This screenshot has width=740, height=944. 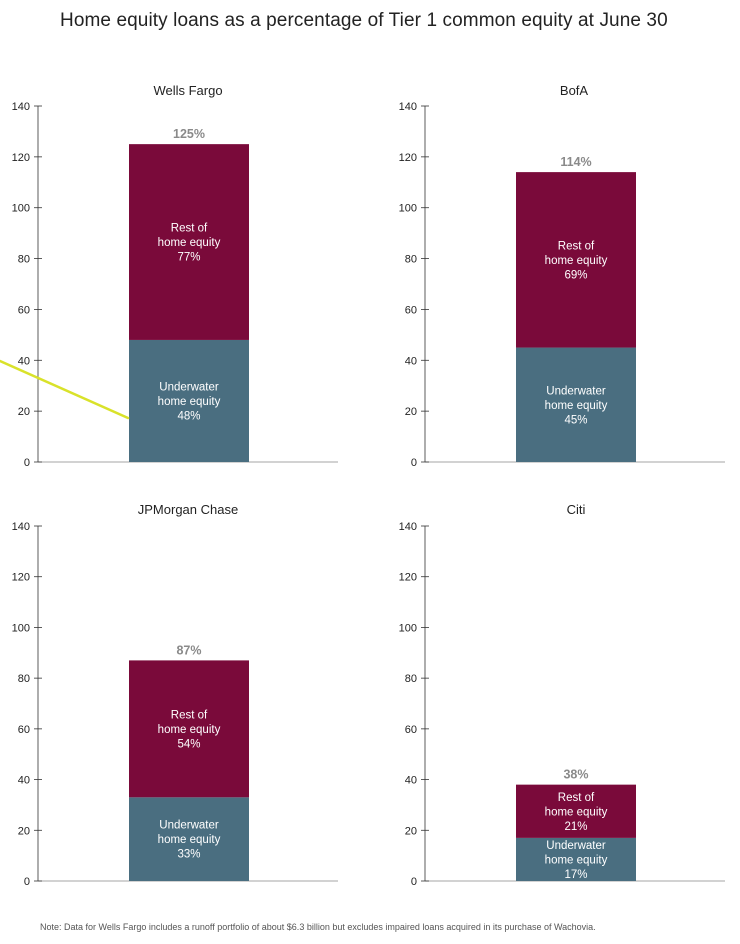 What do you see at coordinates (574, 90) in the screenshot?
I see `chart-title: BofA` at bounding box center [574, 90].